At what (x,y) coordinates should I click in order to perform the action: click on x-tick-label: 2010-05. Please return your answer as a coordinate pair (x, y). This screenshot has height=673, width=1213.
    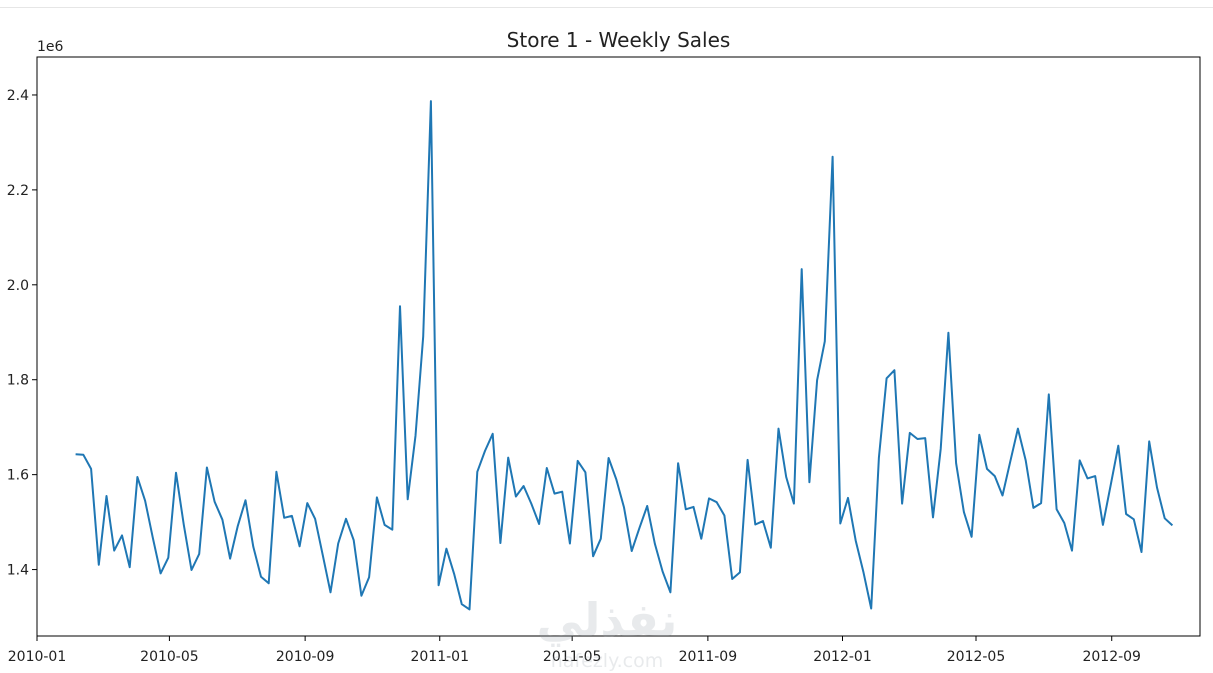
    Looking at the image, I should click on (169, 657).